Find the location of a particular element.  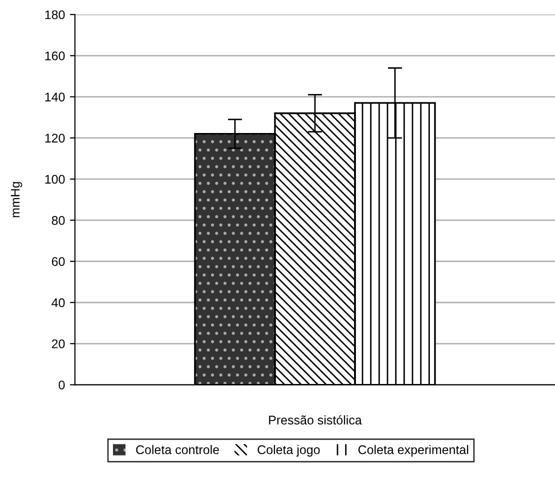

x-tick-label: Pressão sistólica is located at coordinates (315, 420).